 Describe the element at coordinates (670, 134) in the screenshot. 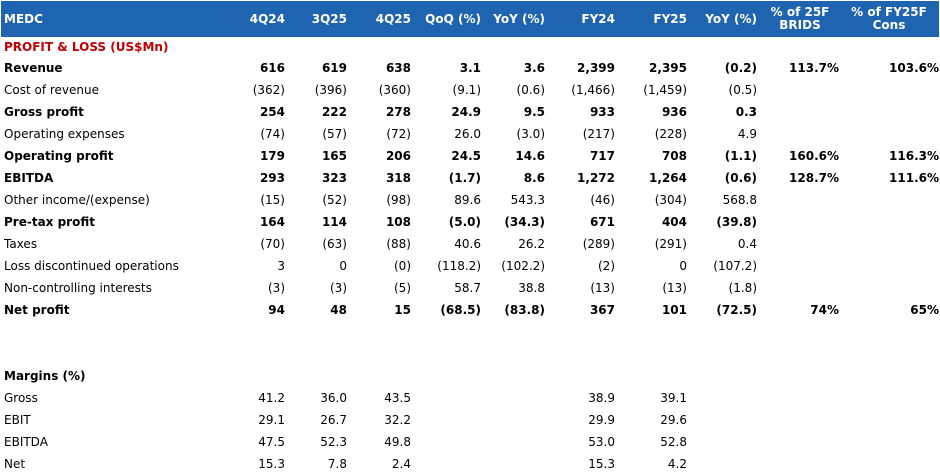

I see `table-cell: (228)` at that location.